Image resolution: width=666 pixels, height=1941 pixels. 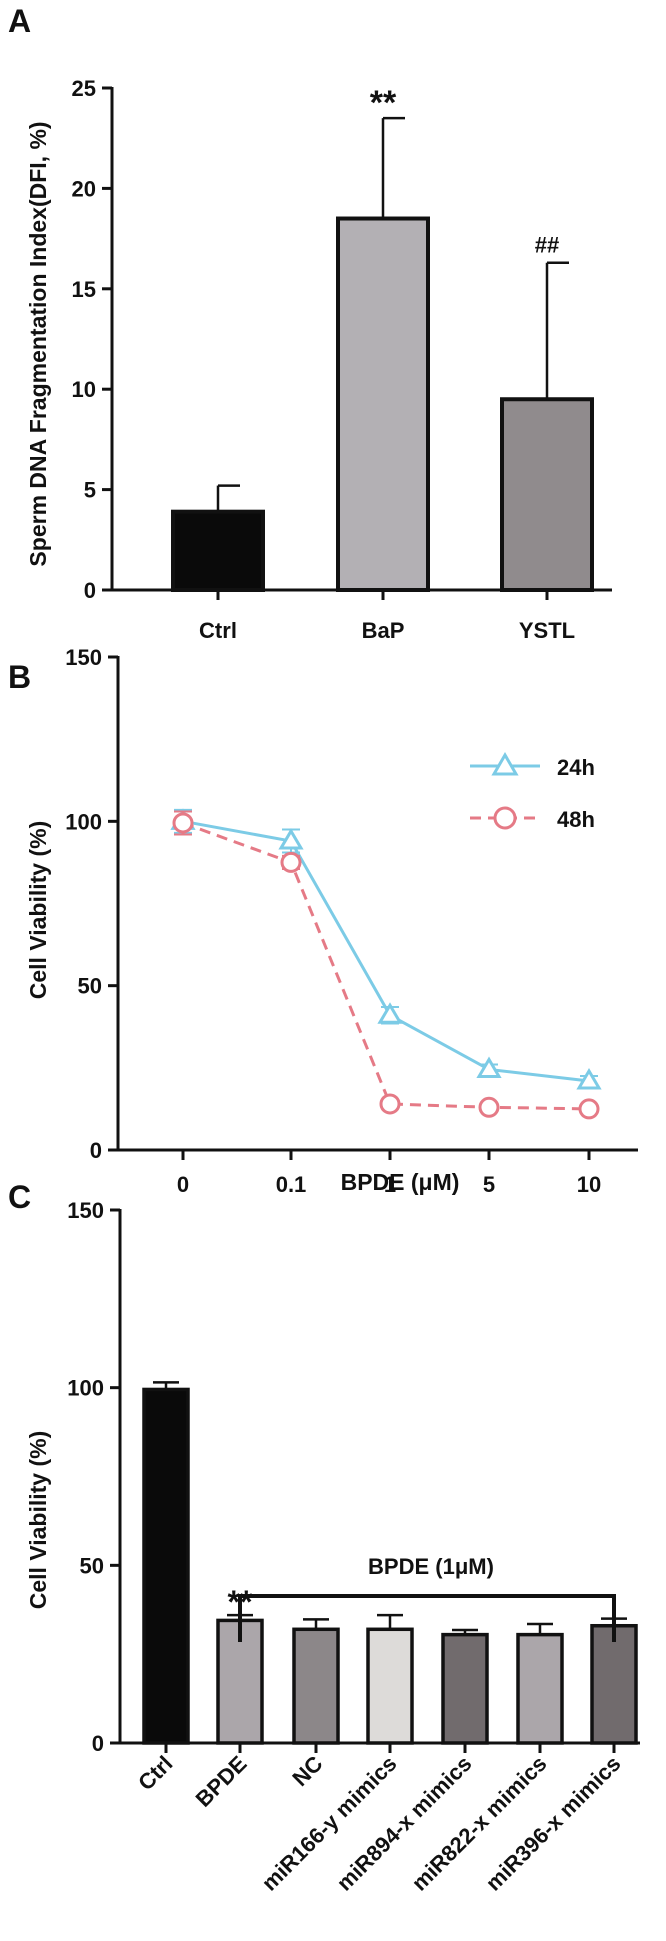 What do you see at coordinates (84, 88) in the screenshot?
I see `panel-a-y-tick-label: 25` at bounding box center [84, 88].